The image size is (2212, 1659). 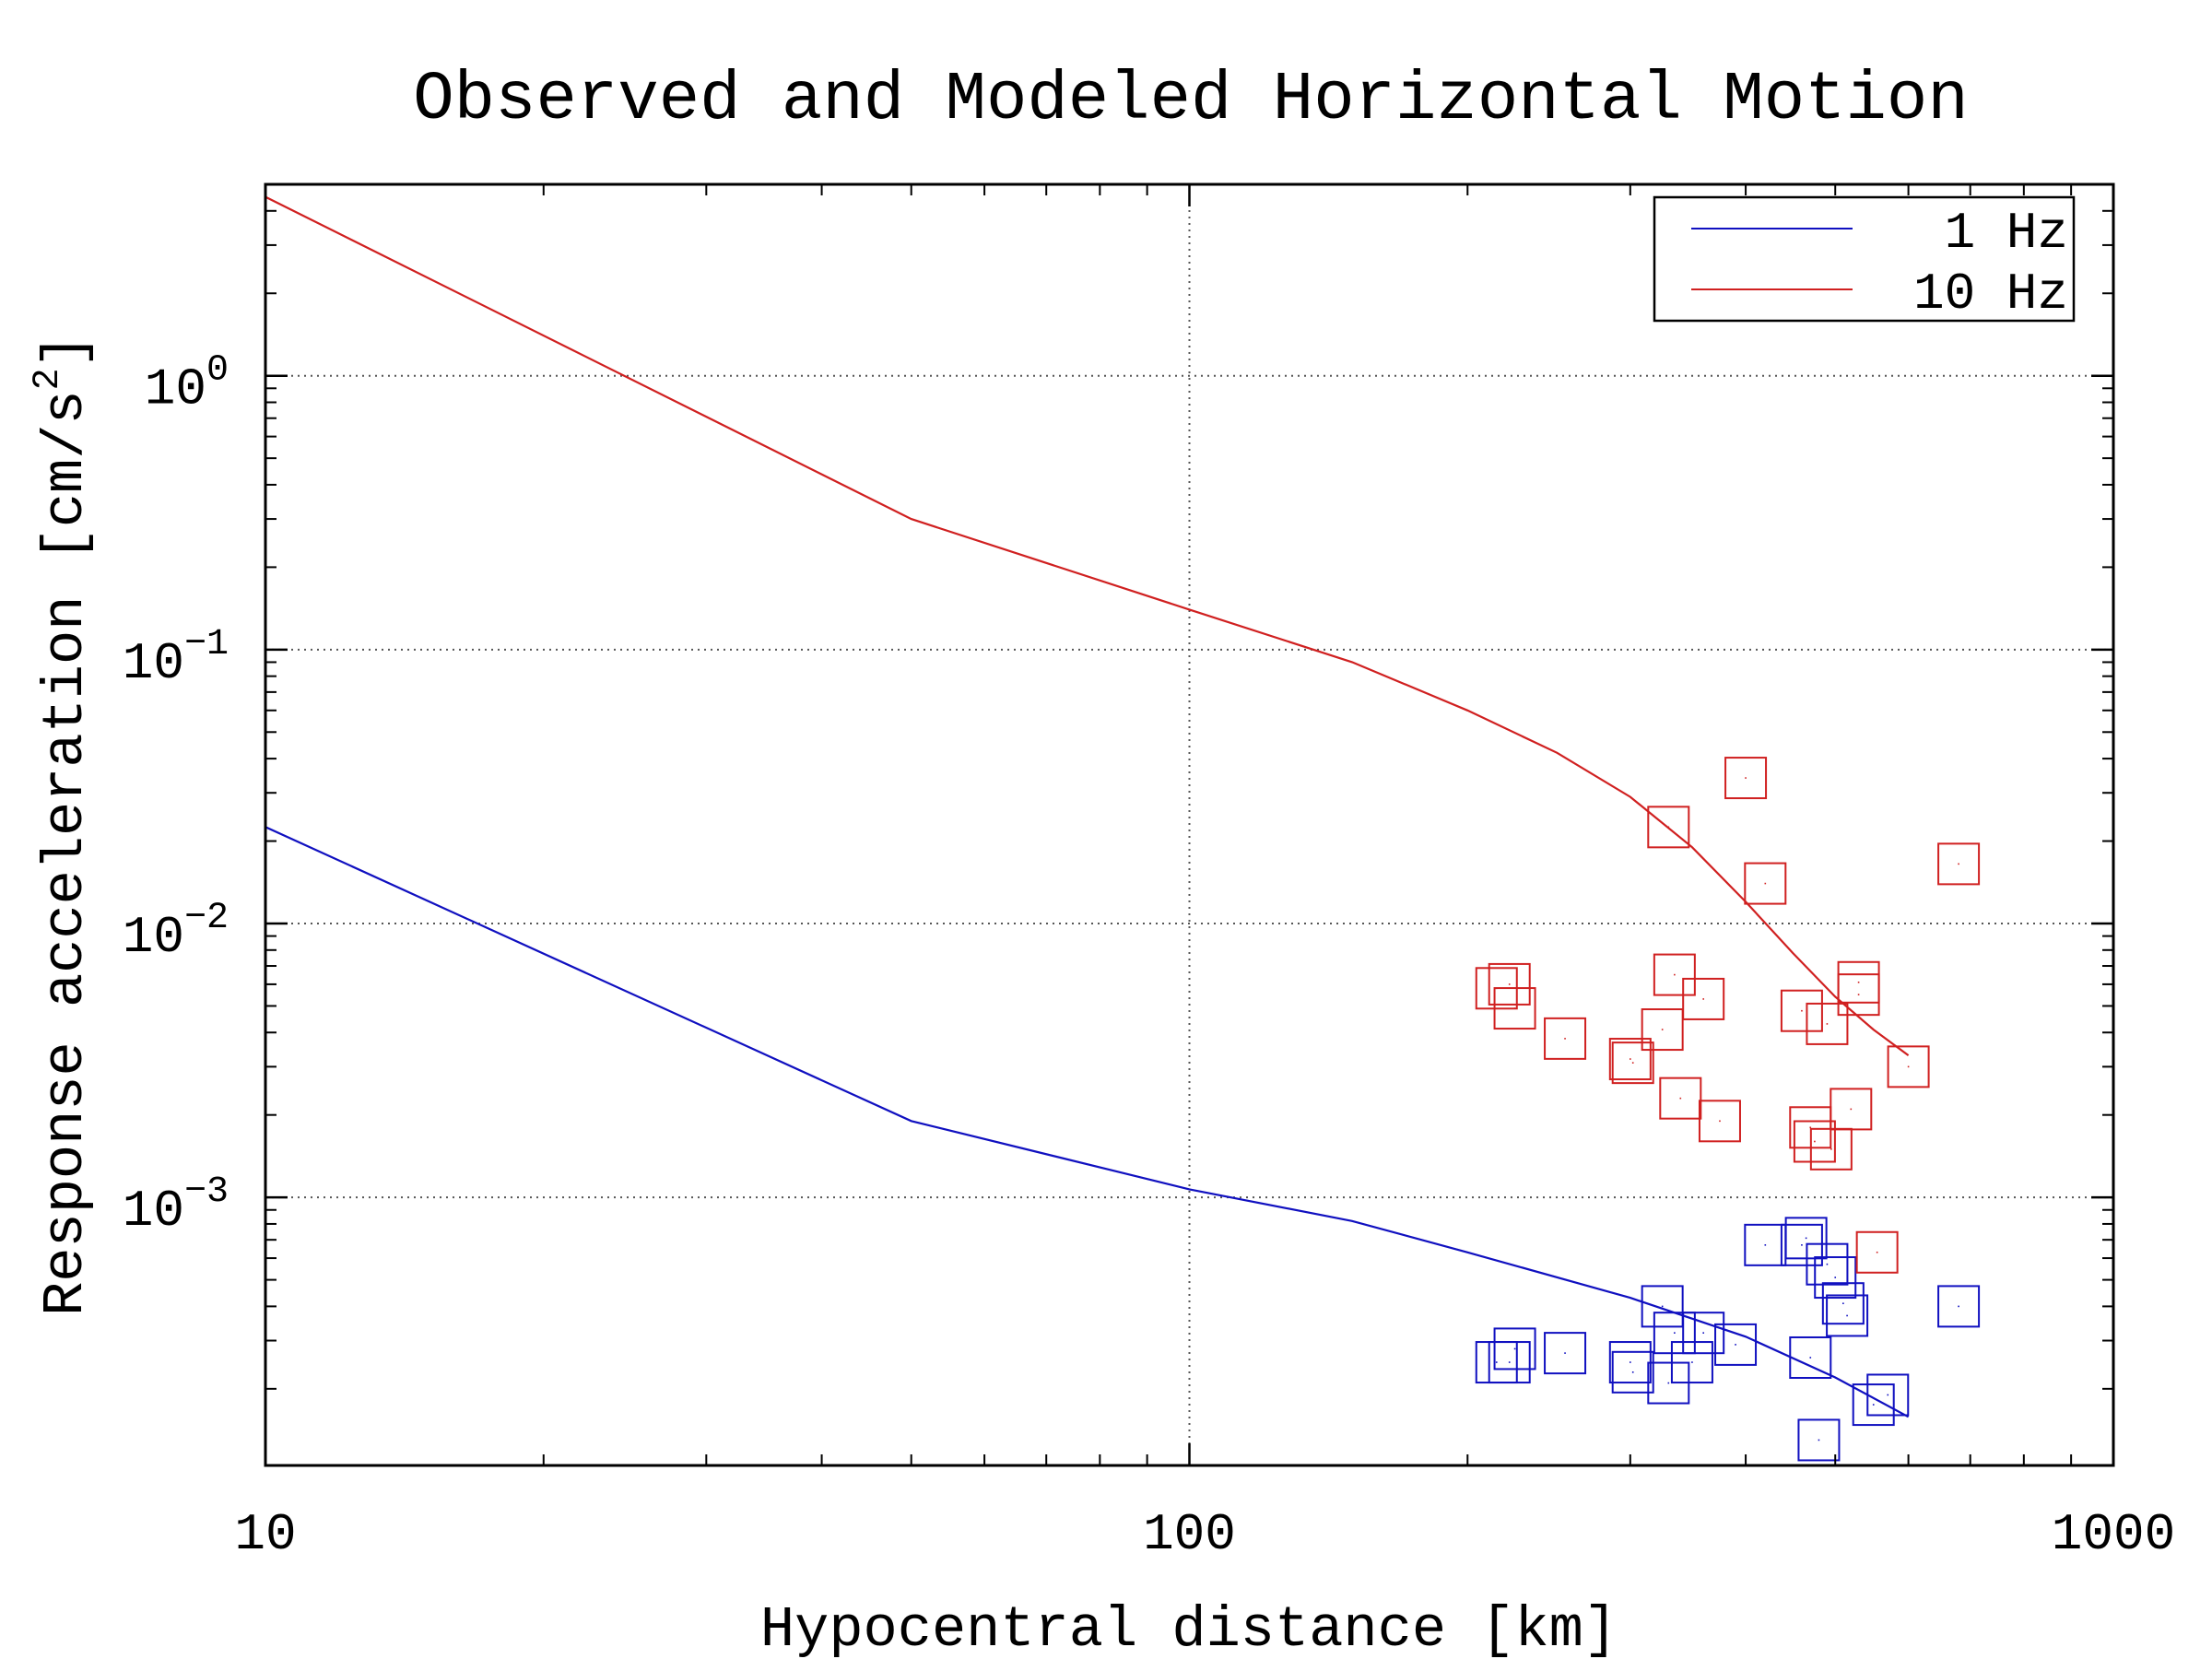 What do you see at coordinates (176, 1206) in the screenshot?
I see `y-tick-label: 10⁻³` at bounding box center [176, 1206].